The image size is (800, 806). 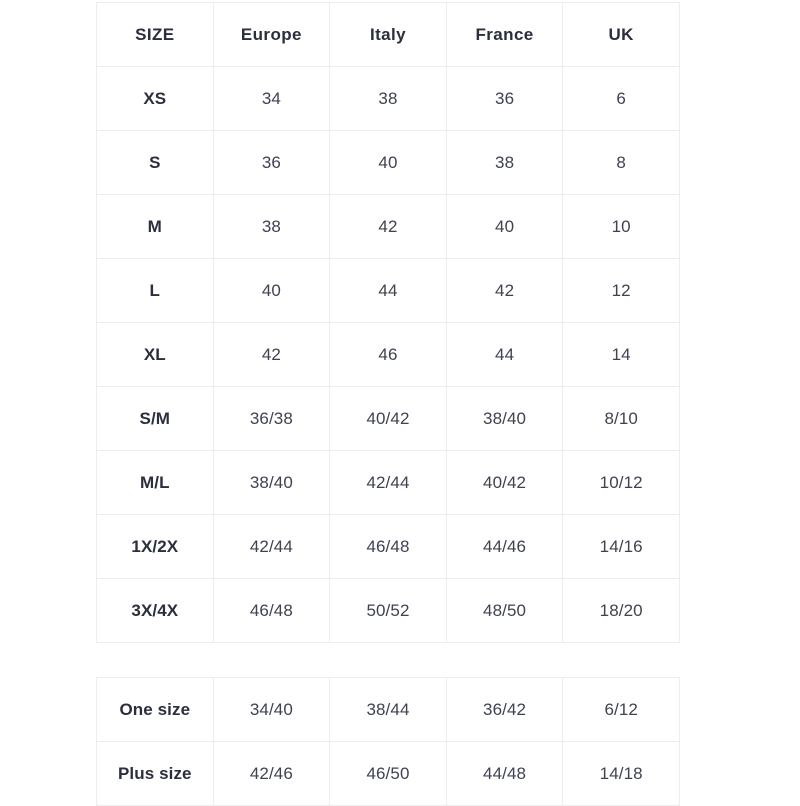 What do you see at coordinates (621, 418) in the screenshot?
I see `size-value-uk: 8/10` at bounding box center [621, 418].